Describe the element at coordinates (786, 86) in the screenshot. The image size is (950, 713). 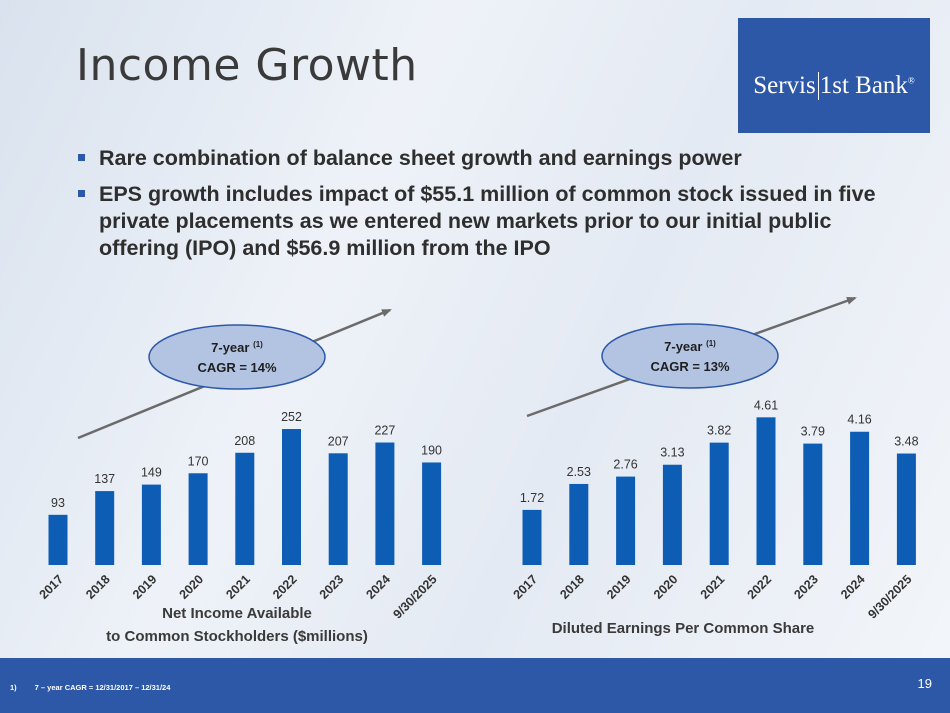
I see `logo-part1: Servis` at that location.